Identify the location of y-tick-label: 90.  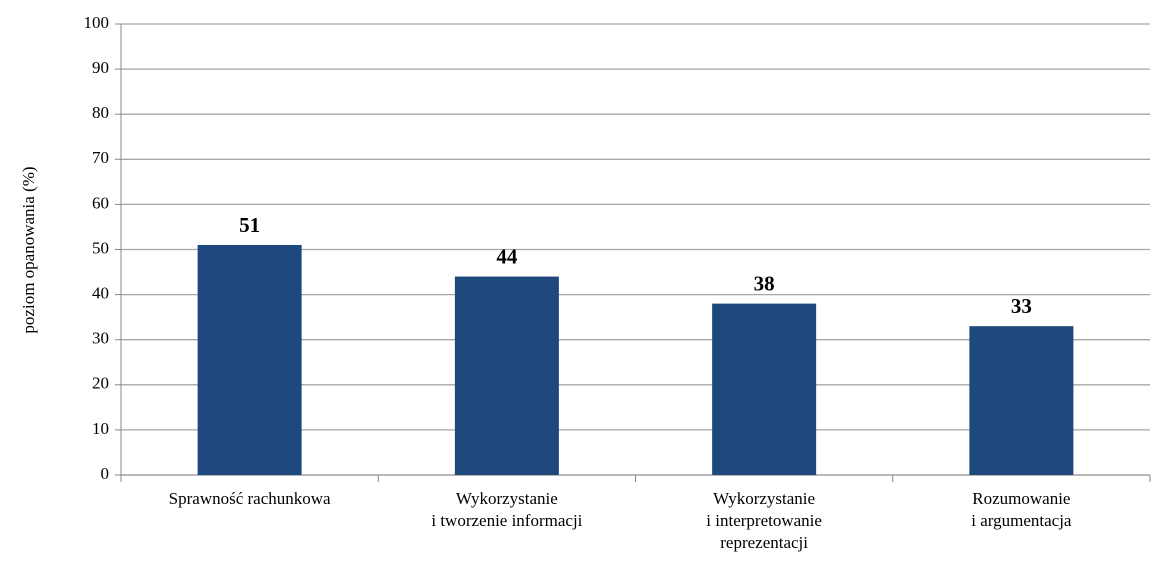
(100, 67).